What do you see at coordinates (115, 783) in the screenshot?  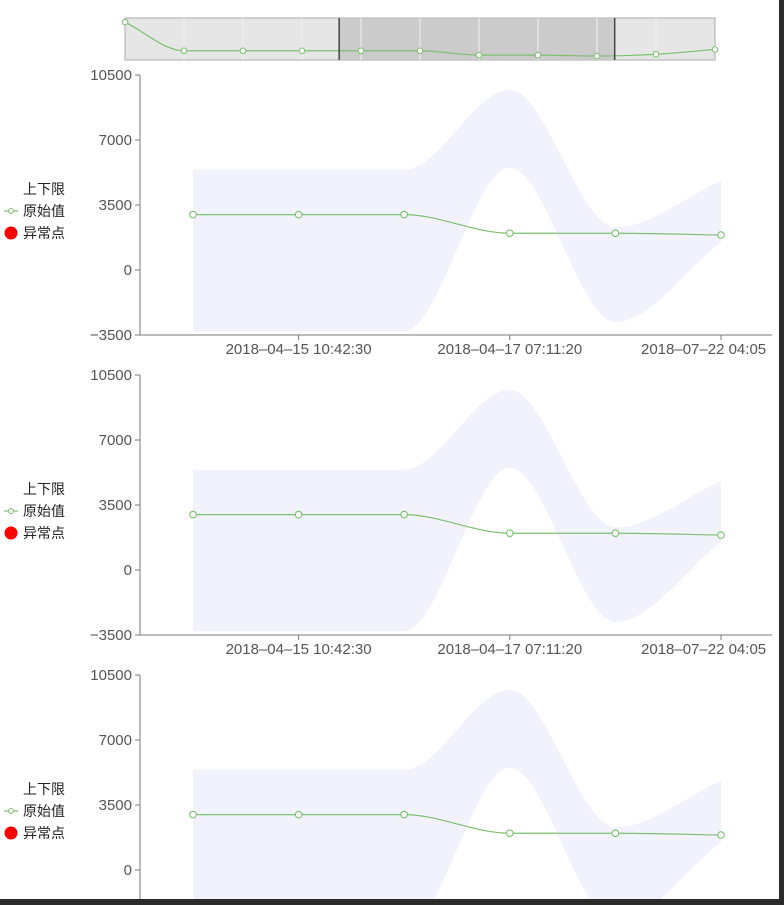 I see `chart-axes: 10500 7000 3500 0` at bounding box center [115, 783].